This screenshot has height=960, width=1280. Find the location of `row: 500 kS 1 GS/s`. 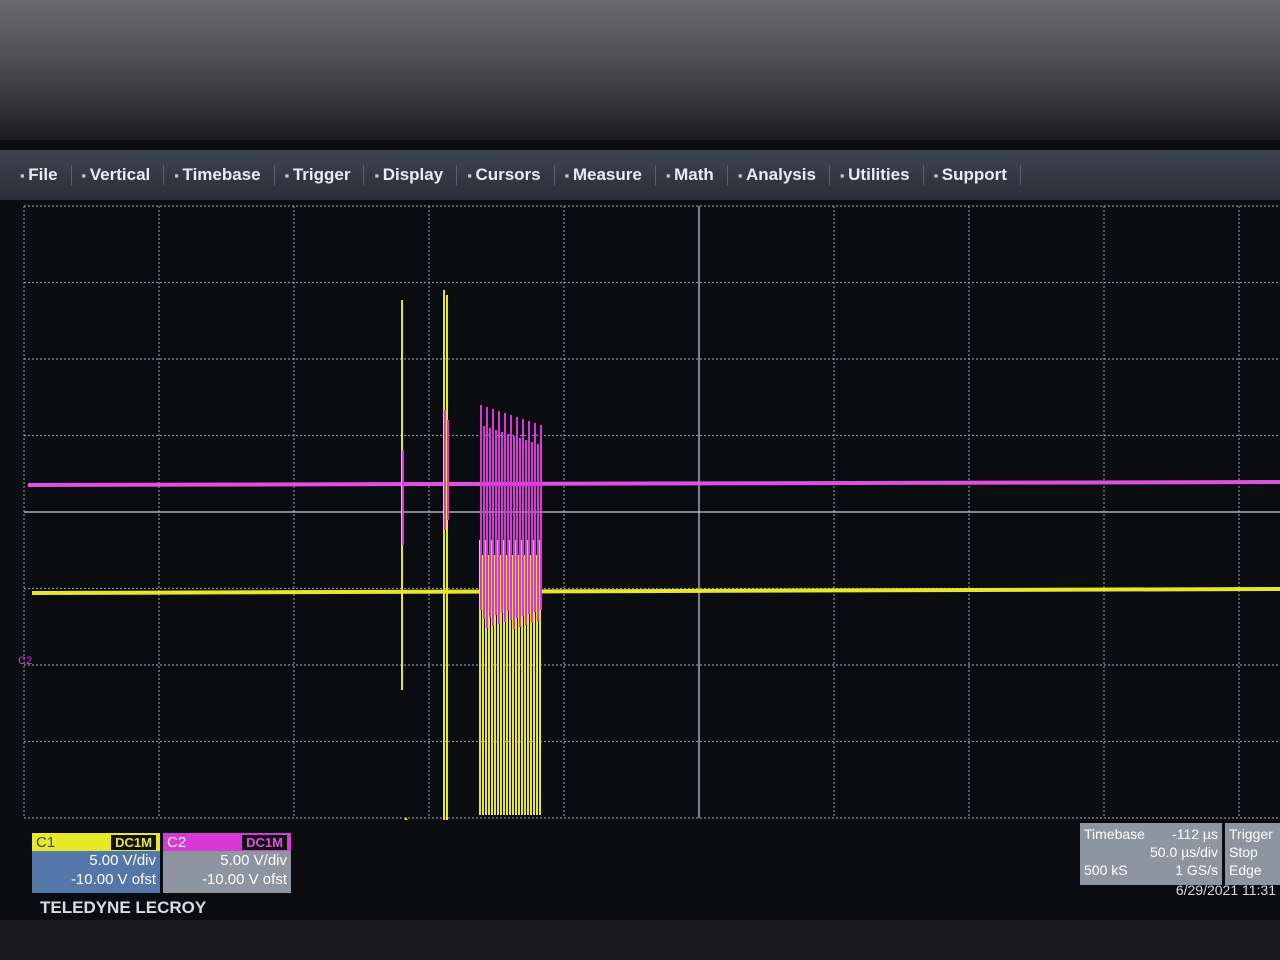

row: 500 kS 1 GS/s is located at coordinates (1151, 870).